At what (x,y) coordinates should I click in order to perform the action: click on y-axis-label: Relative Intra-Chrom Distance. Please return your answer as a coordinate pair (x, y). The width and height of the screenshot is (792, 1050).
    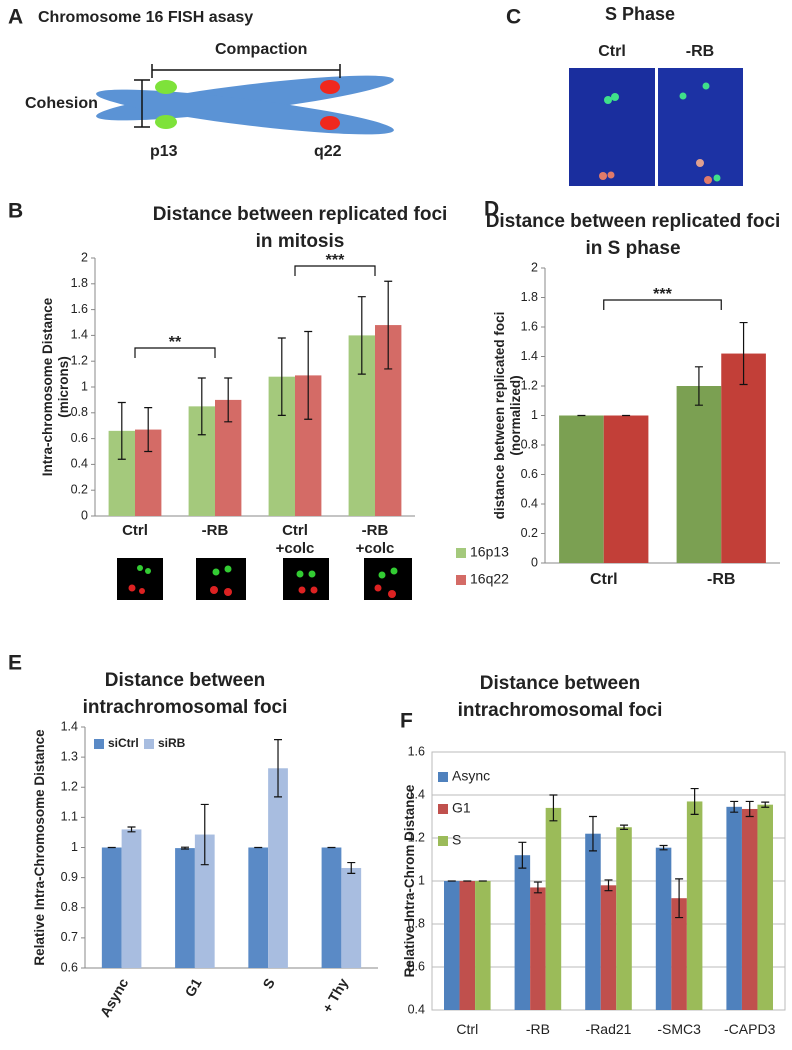
    Looking at the image, I should click on (409, 880).